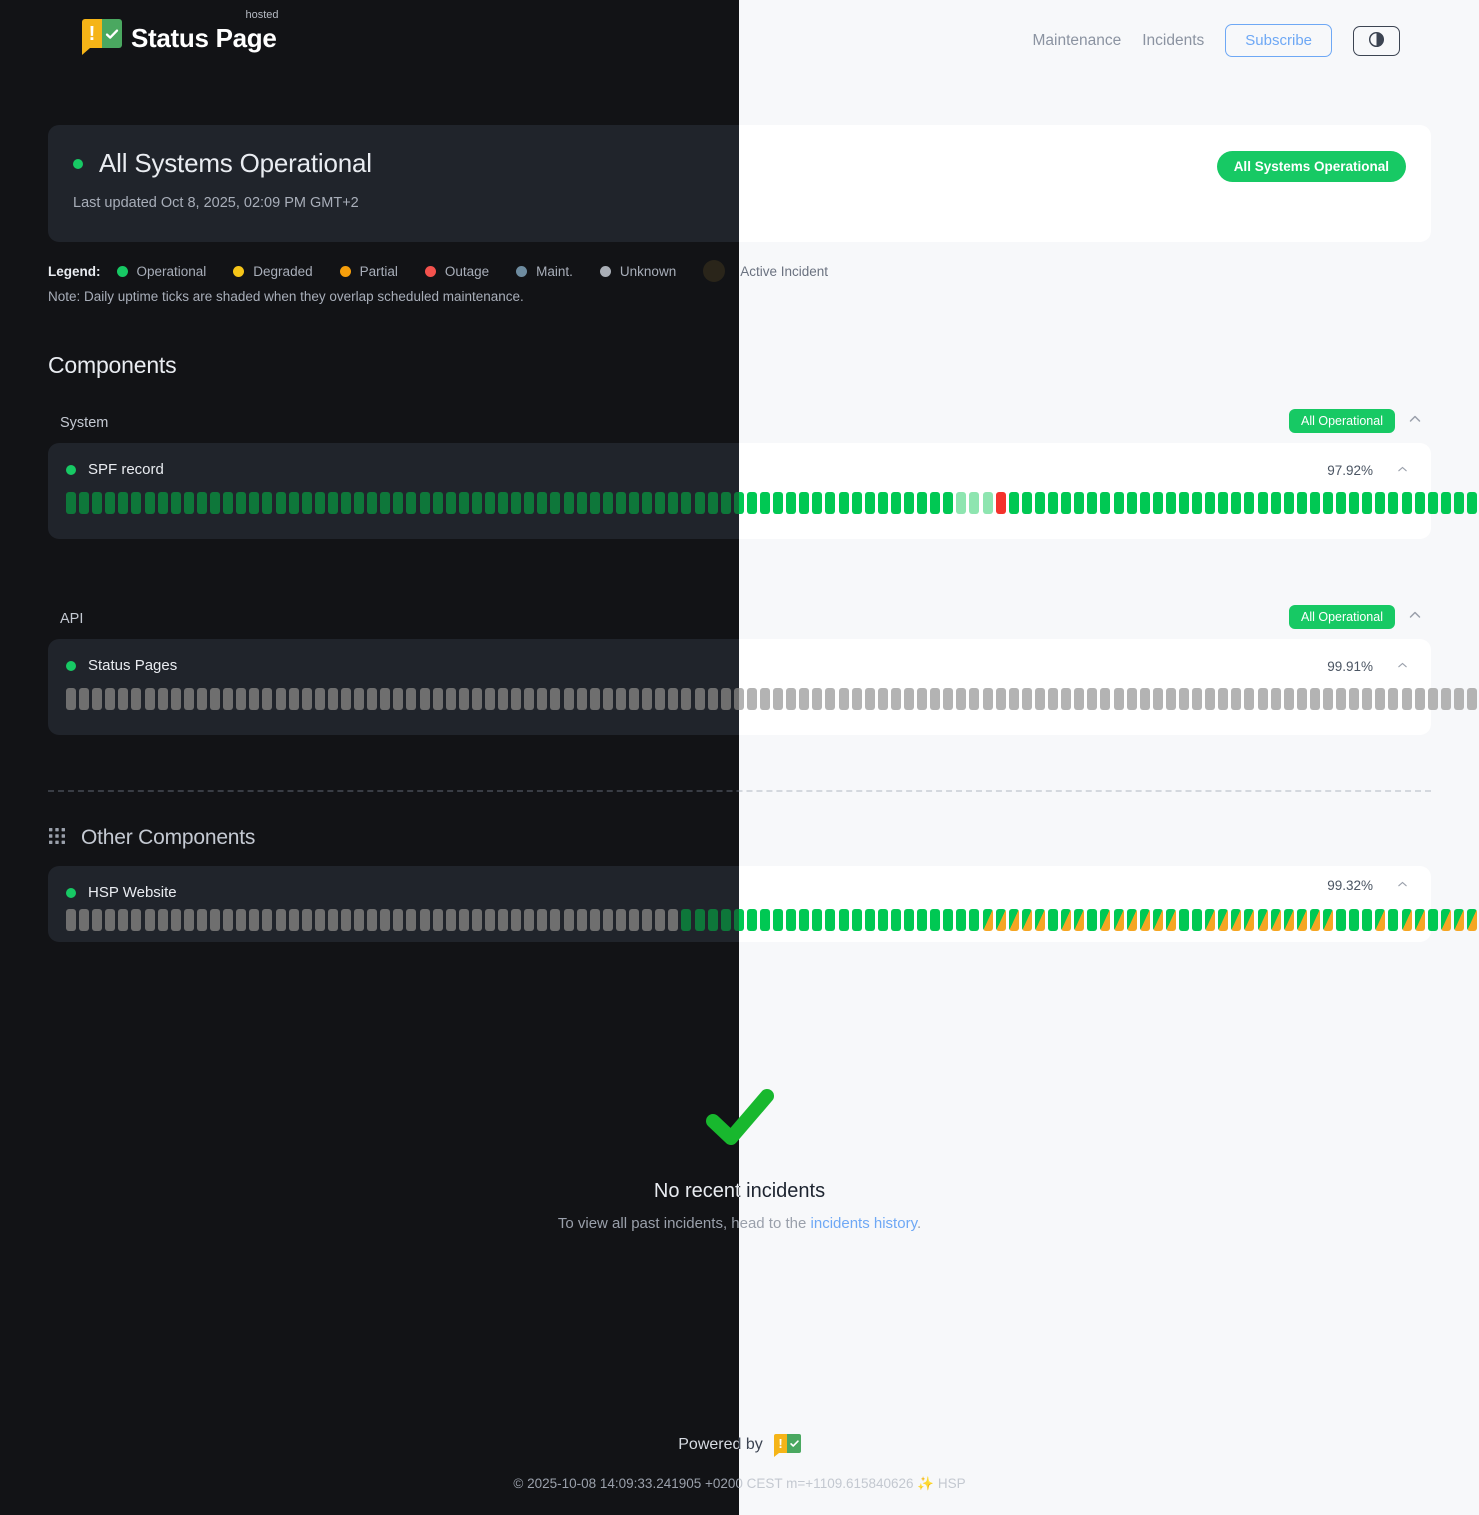 Image resolution: width=1479 pixels, height=1515 pixels. What do you see at coordinates (1278, 40) in the screenshot?
I see `subscribe-button: Subscribe` at bounding box center [1278, 40].